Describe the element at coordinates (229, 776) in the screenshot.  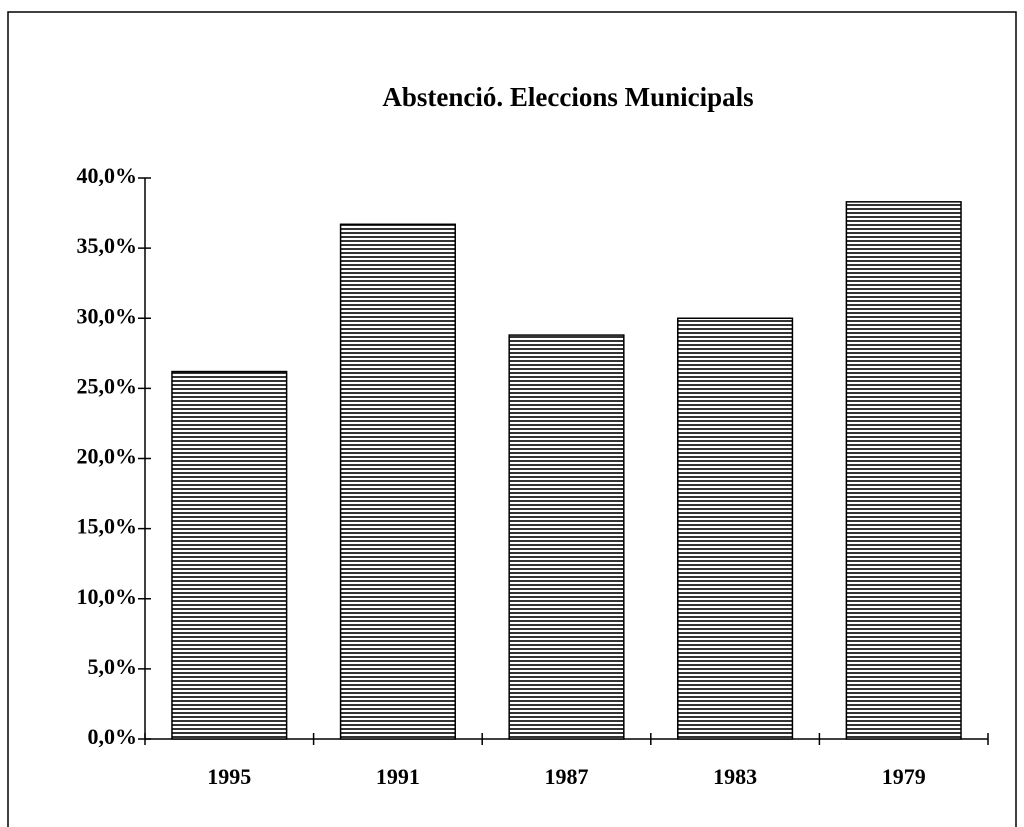
I see `x-tick-label: 1995` at that location.